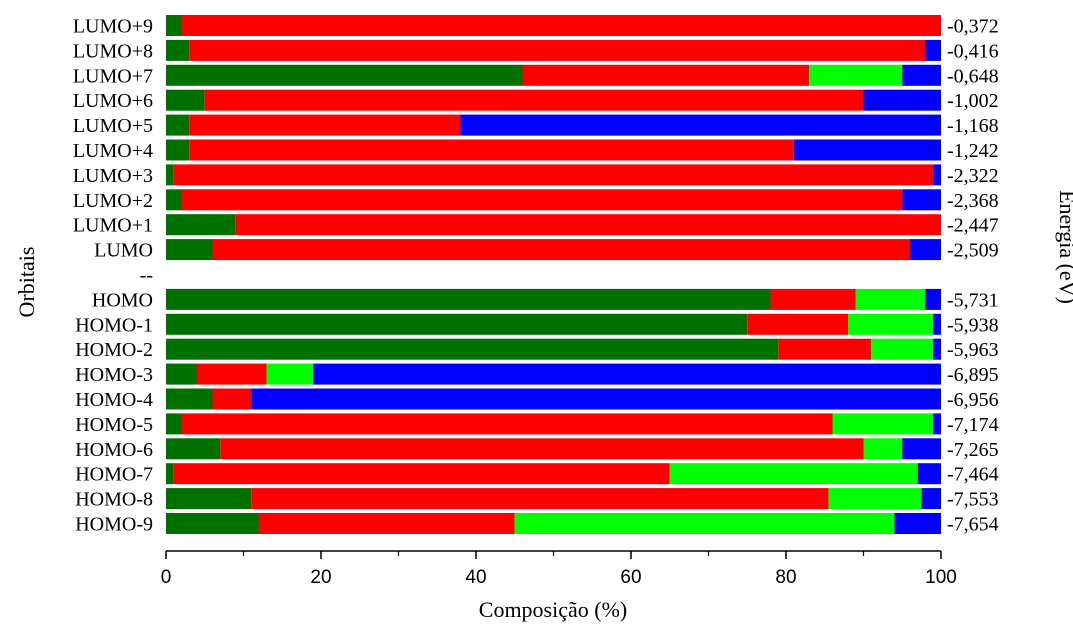  Describe the element at coordinates (921, 200) in the screenshot. I see `bar-segment-lumoplus2-s4` at that location.